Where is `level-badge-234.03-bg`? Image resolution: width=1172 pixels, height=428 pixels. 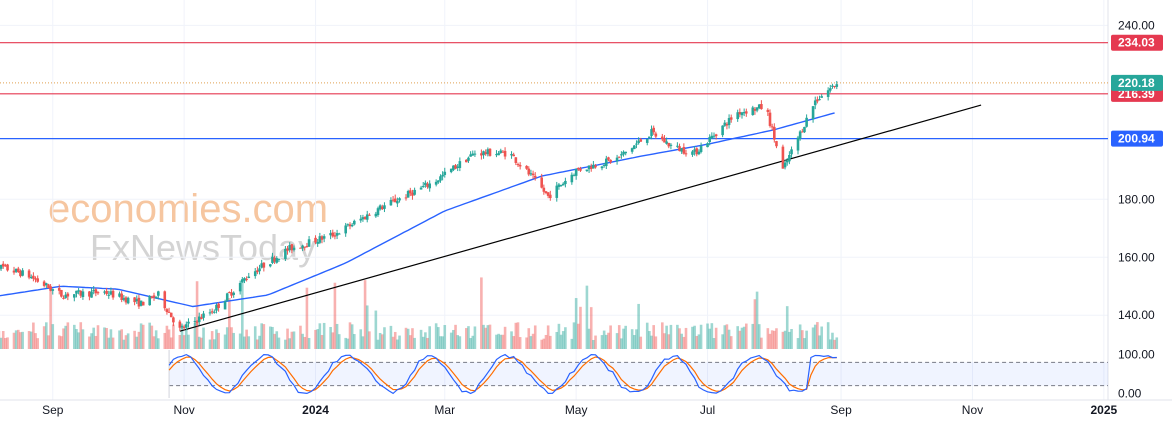 level-badge-234.03-bg is located at coordinates (1137, 42).